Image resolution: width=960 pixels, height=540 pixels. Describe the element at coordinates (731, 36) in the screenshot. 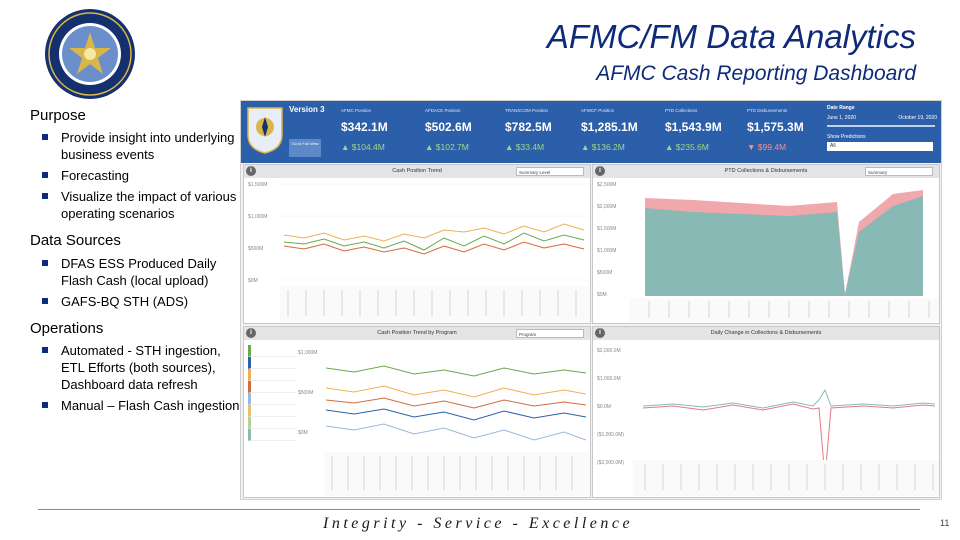

I see `page-title: AFMC/FM Data Analytics` at that location.